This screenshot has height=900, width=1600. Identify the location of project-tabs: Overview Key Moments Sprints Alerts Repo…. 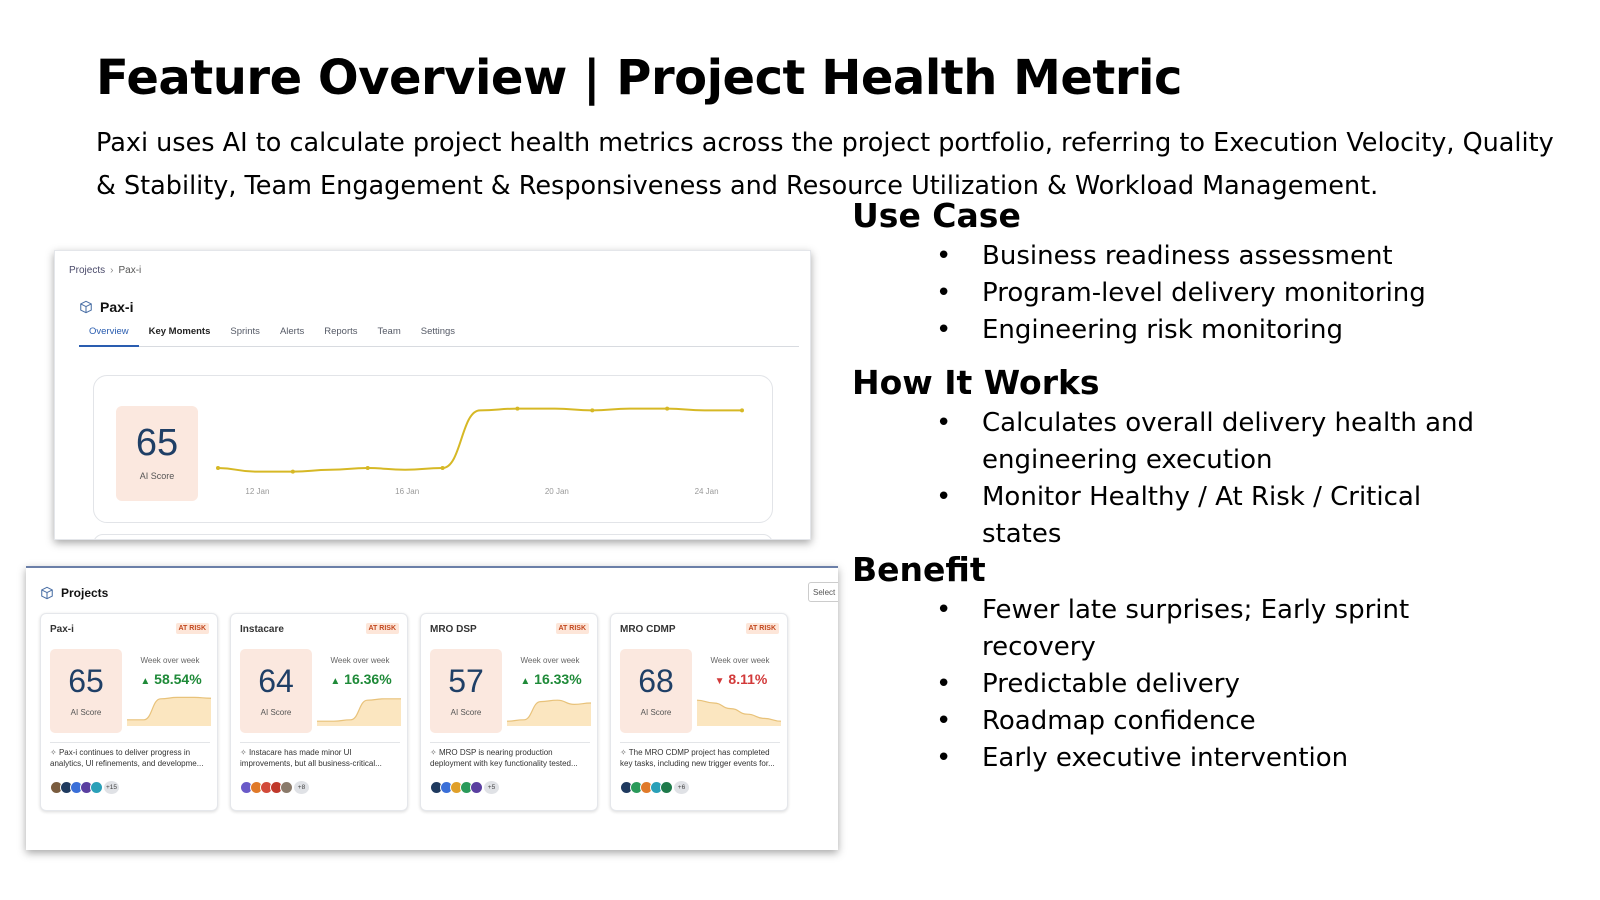
(439, 335).